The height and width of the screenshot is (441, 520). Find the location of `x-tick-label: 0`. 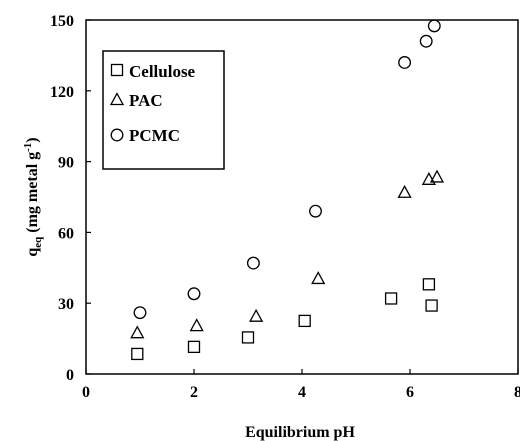

x-tick-label: 0 is located at coordinates (86, 392).